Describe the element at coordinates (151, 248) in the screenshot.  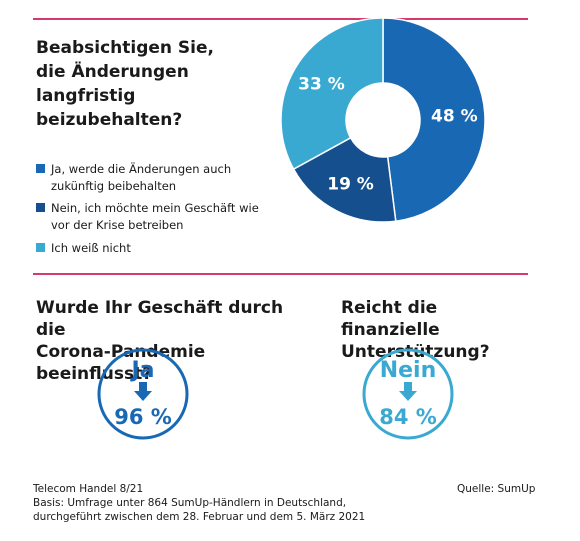
I see `legend-item-weiss-nicht: Ich weiß nicht` at that location.